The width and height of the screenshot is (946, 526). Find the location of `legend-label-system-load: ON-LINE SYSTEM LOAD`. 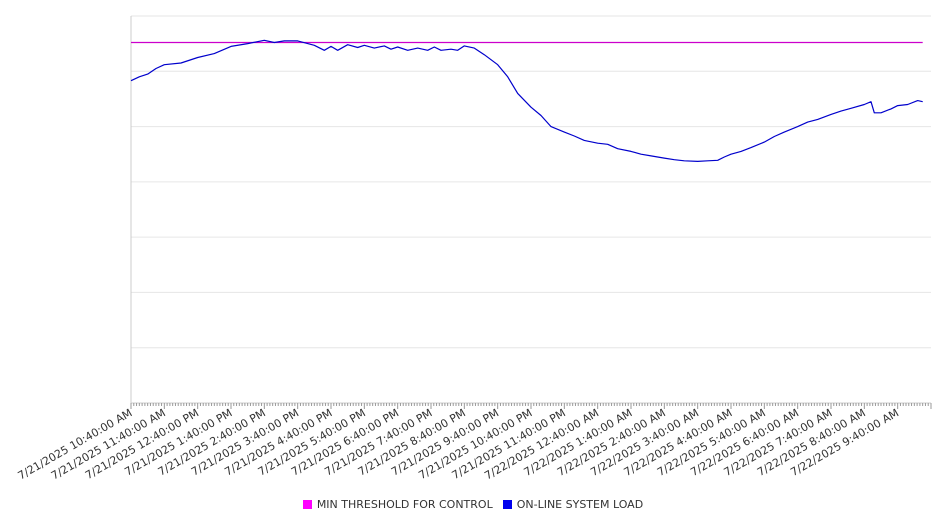

legend-label-system-load: ON-LINE SYSTEM LOAD is located at coordinates (580, 504).